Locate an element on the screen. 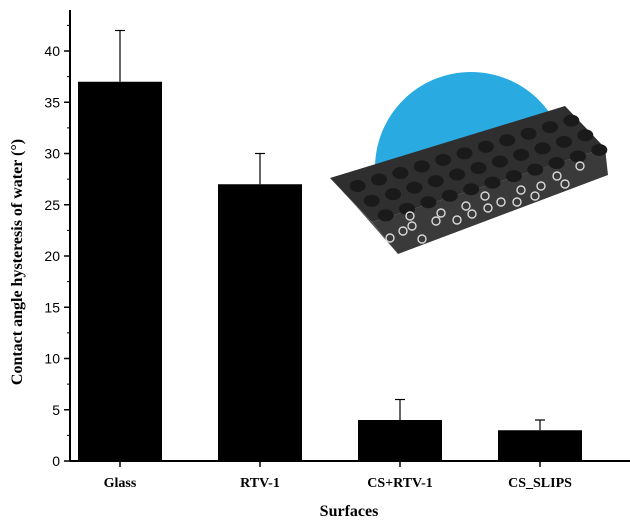 Image resolution: width=630 pixels, height=523 pixels. x-tick-label: RTV-1 is located at coordinates (260, 483).